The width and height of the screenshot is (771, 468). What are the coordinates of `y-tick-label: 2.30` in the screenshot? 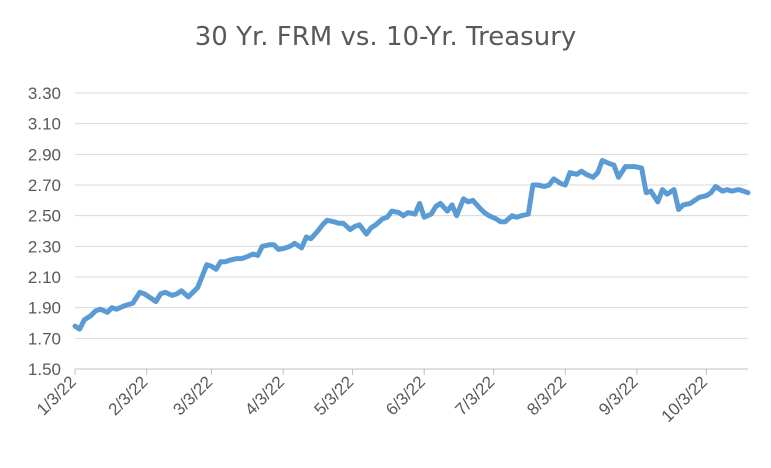 It's located at (44, 246).